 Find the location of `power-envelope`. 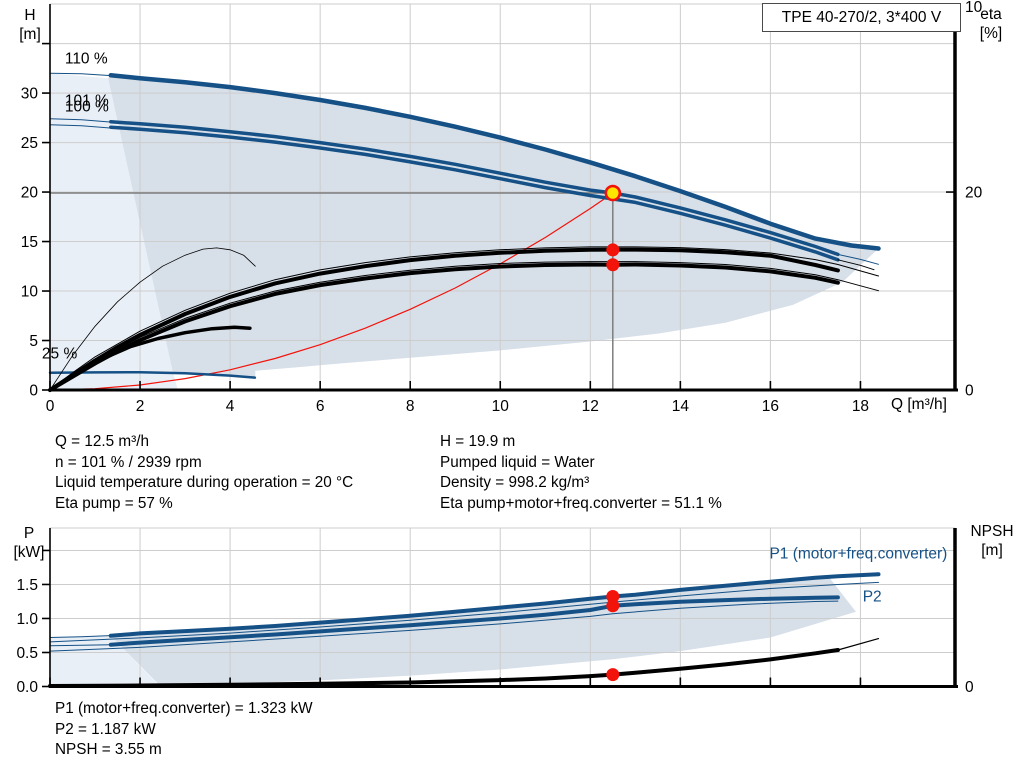

power-envelope is located at coordinates (483, 631).